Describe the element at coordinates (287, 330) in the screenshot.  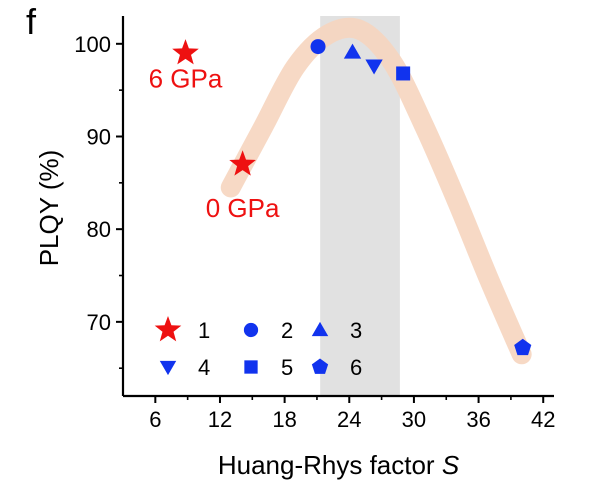
I see `legend-label-2: 2` at that location.